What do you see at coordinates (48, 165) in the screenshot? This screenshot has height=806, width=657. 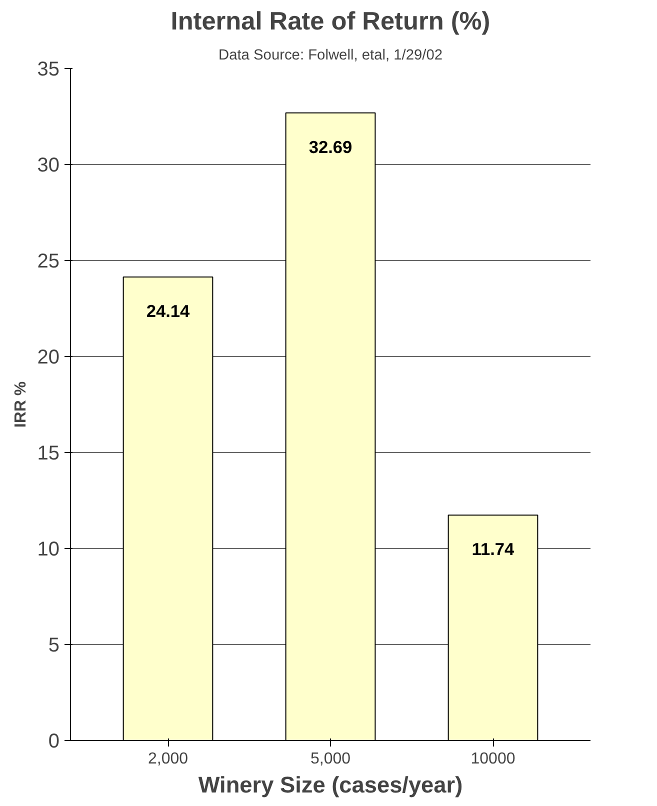 I see `y-tick-label: 30` at bounding box center [48, 165].